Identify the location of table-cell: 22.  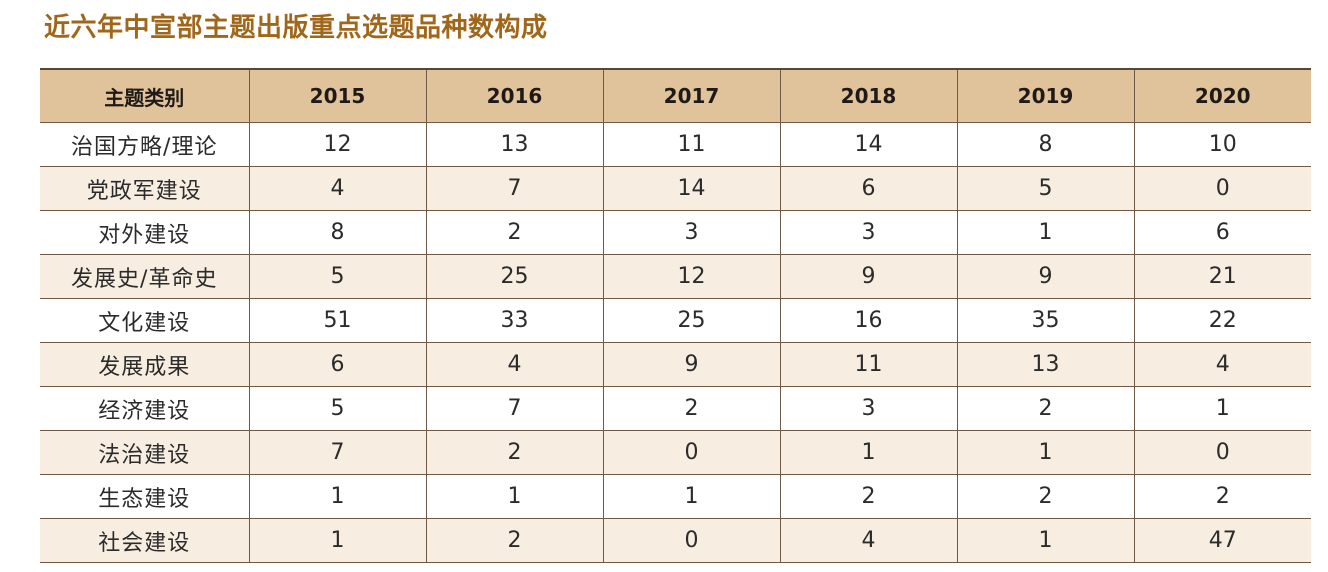
(1222, 320).